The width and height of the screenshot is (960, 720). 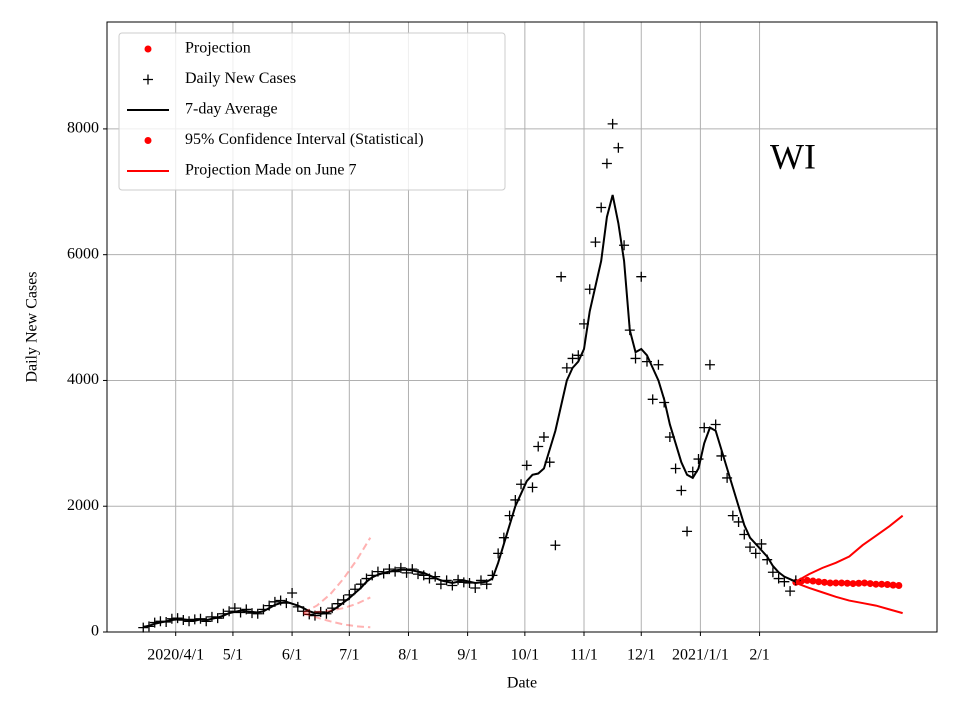 What do you see at coordinates (312, 111) in the screenshot?
I see `legend-box` at bounding box center [312, 111].